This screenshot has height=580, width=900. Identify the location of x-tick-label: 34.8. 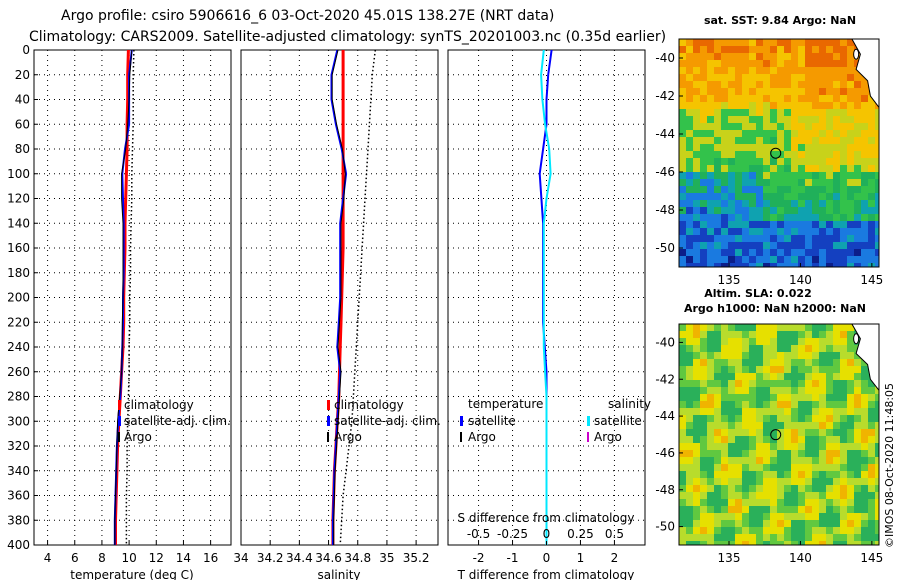
(357, 558).